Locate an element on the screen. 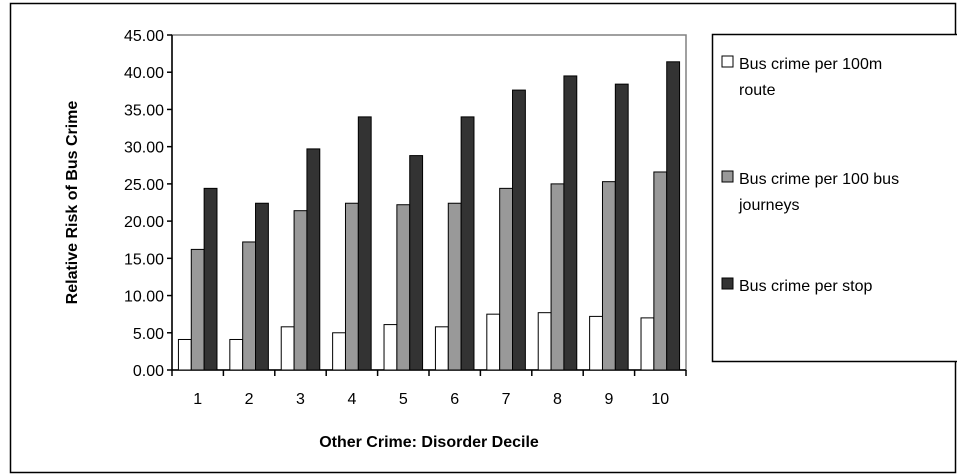 The height and width of the screenshot is (476, 957). y-tick-label: 35.00 is located at coordinates (144, 110).